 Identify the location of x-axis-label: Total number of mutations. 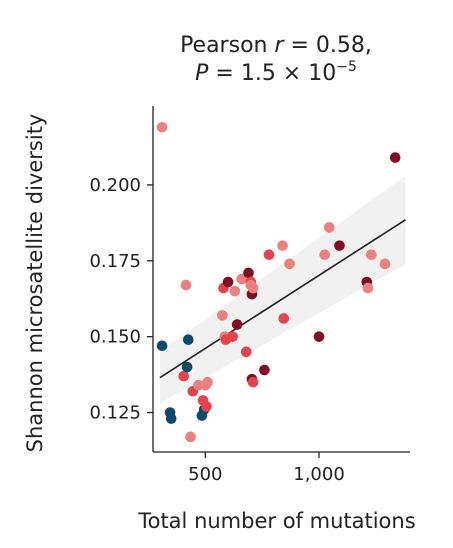
(276, 521).